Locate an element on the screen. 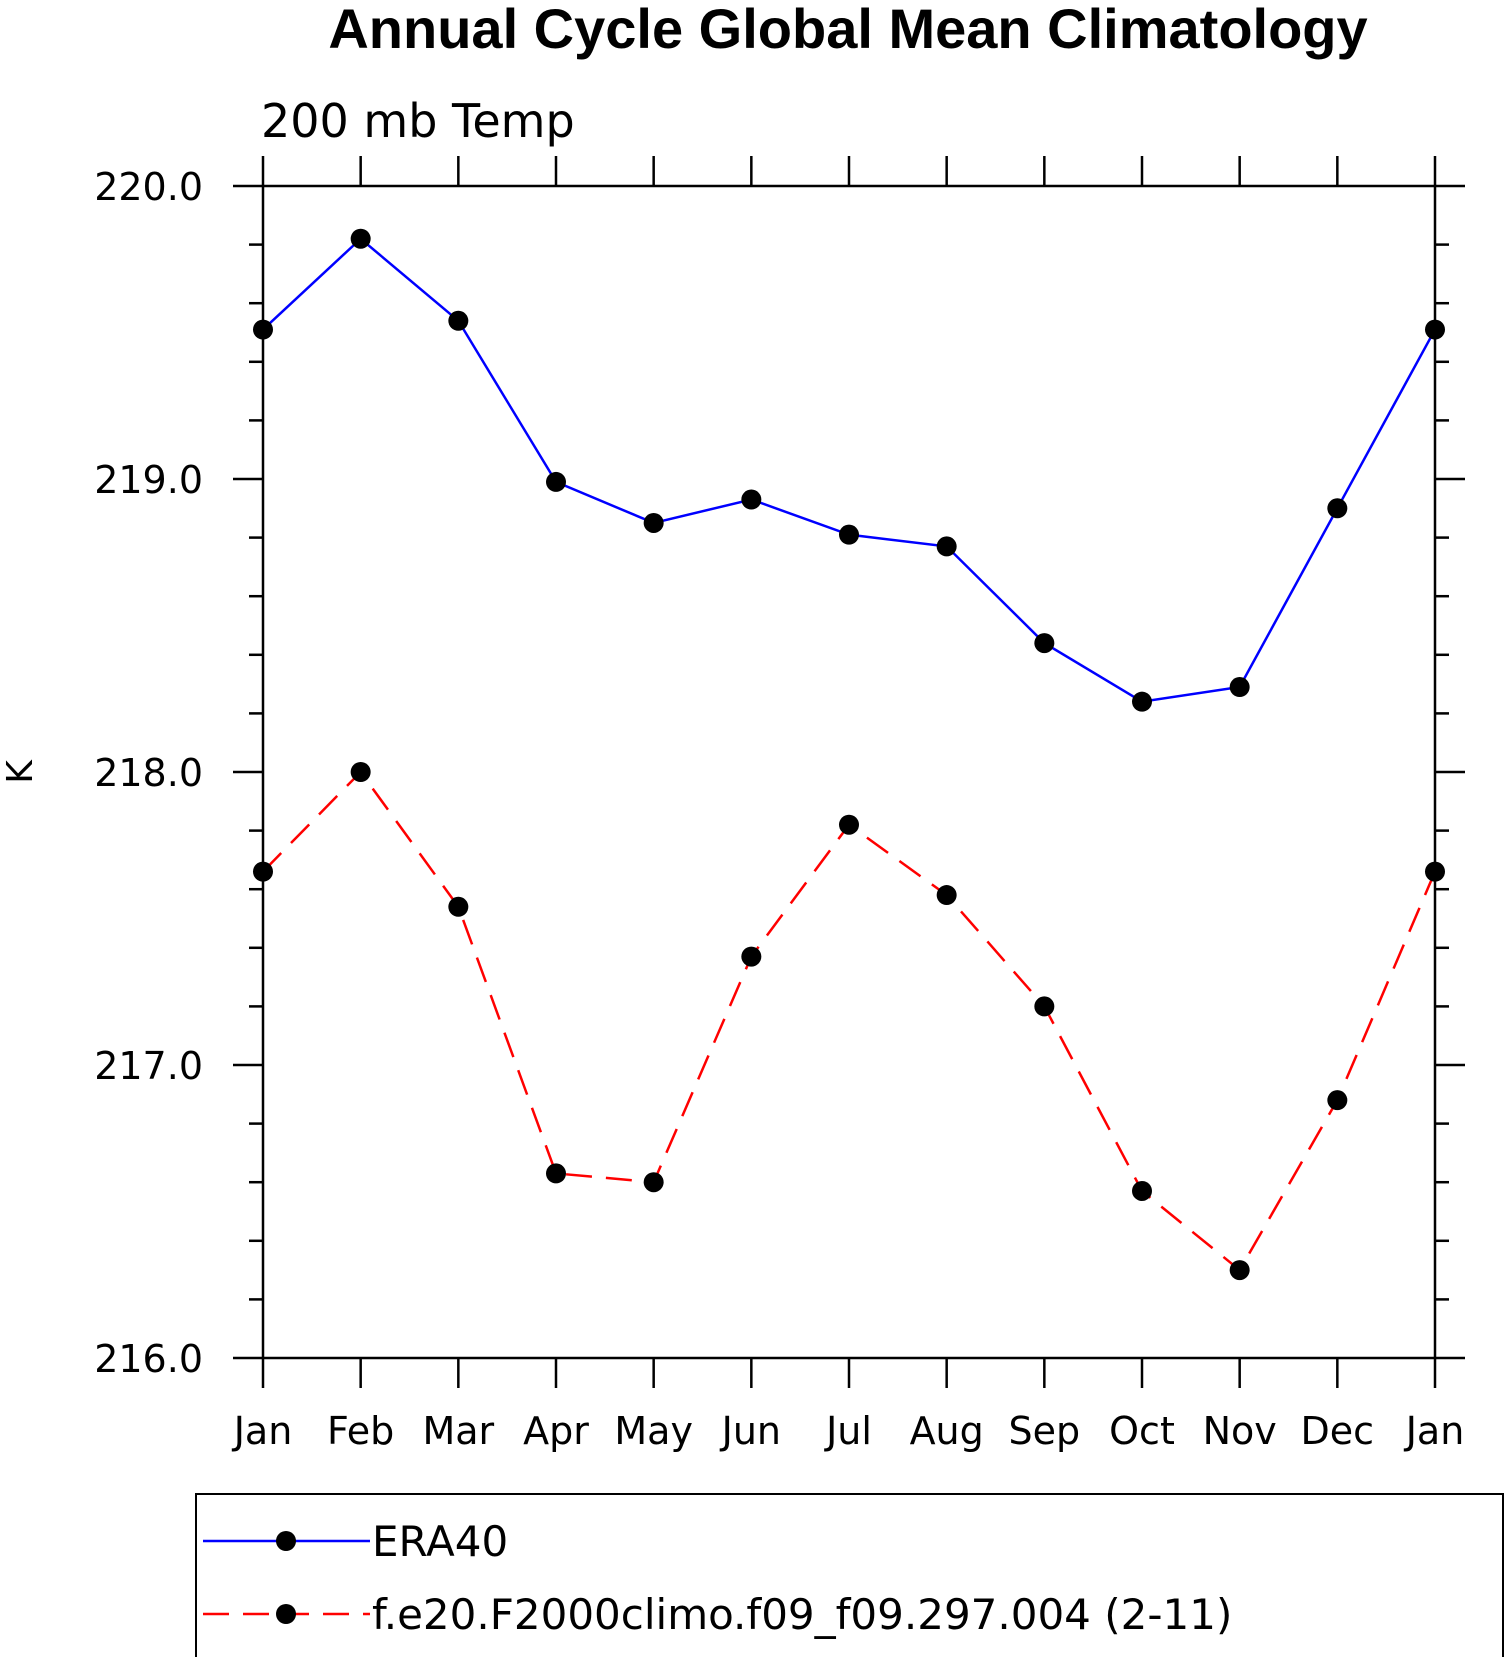 The width and height of the screenshot is (1510, 1657). y-axis-label: K is located at coordinates (20, 771).